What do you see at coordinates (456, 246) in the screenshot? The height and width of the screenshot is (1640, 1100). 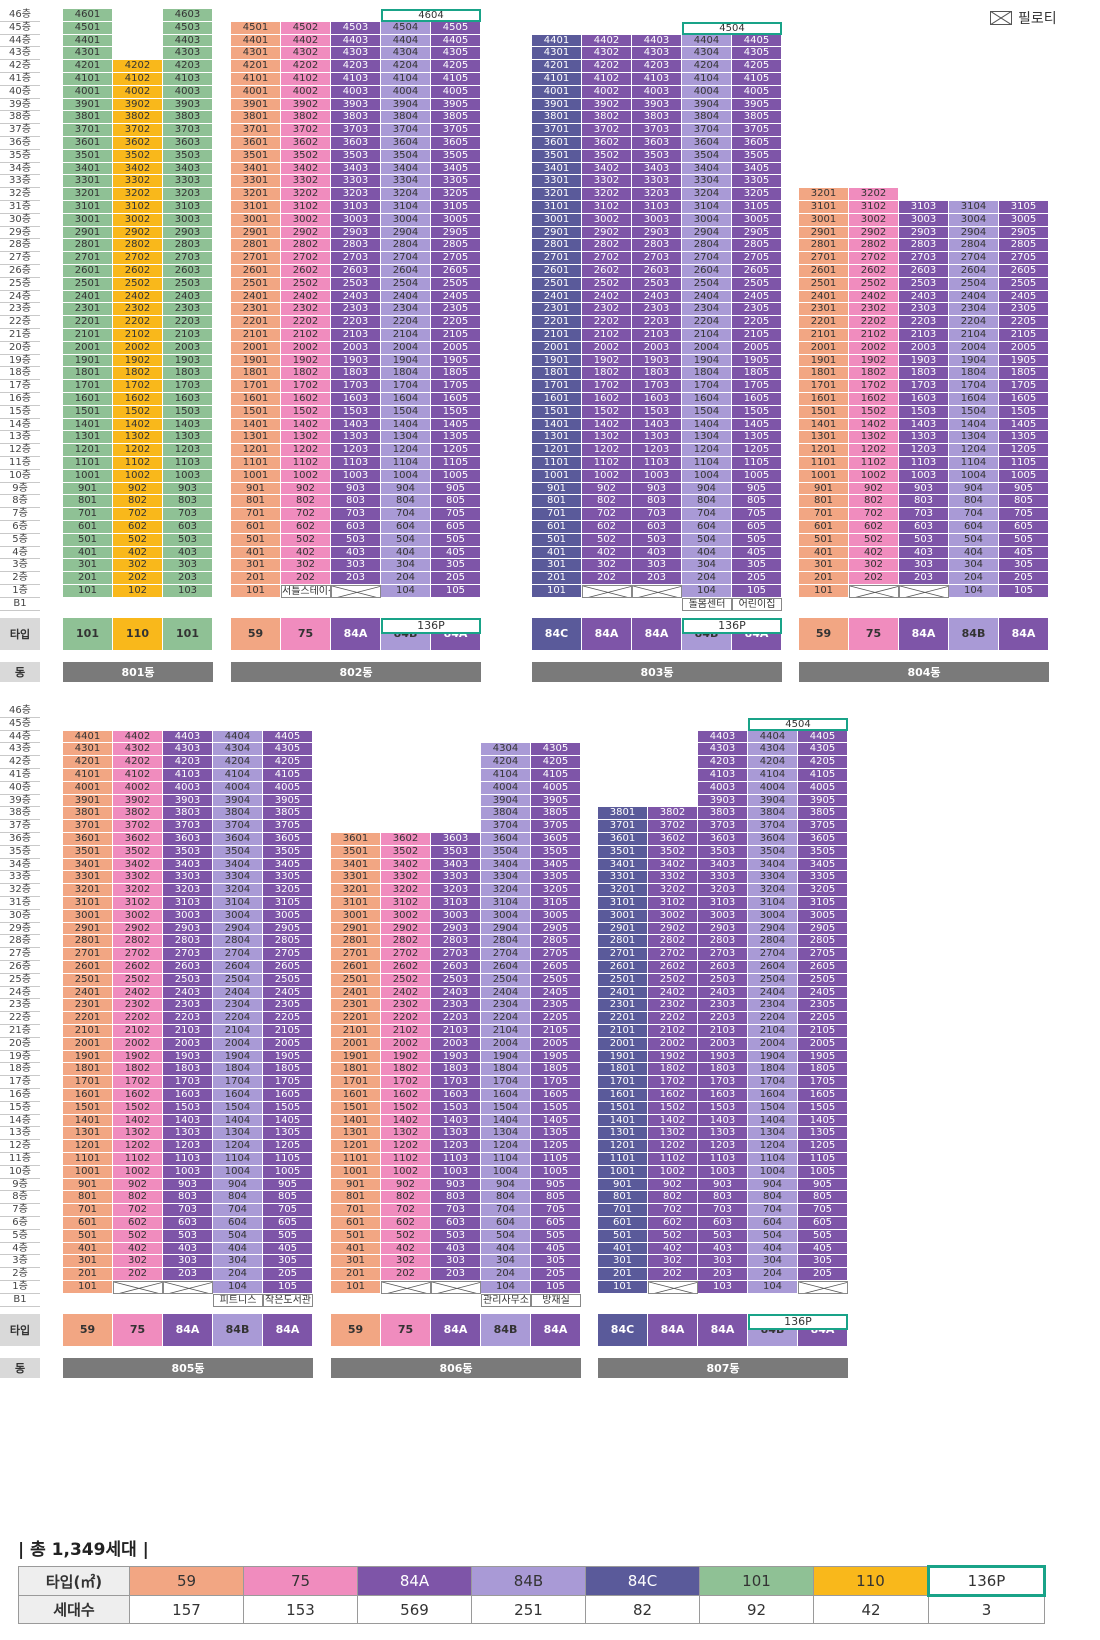 I see `unit-cell: 2805` at bounding box center [456, 246].